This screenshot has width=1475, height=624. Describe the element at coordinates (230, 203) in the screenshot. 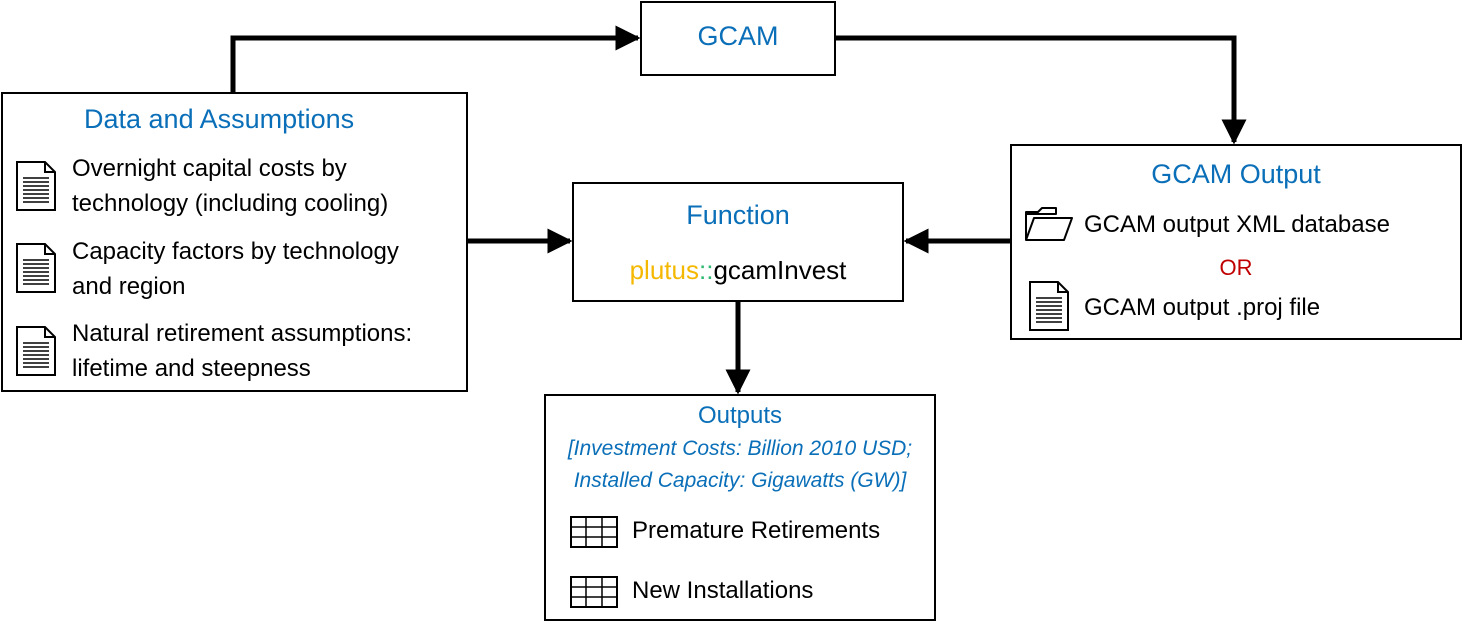

I see `data-item-1-line2: technology (including cooling)` at that location.